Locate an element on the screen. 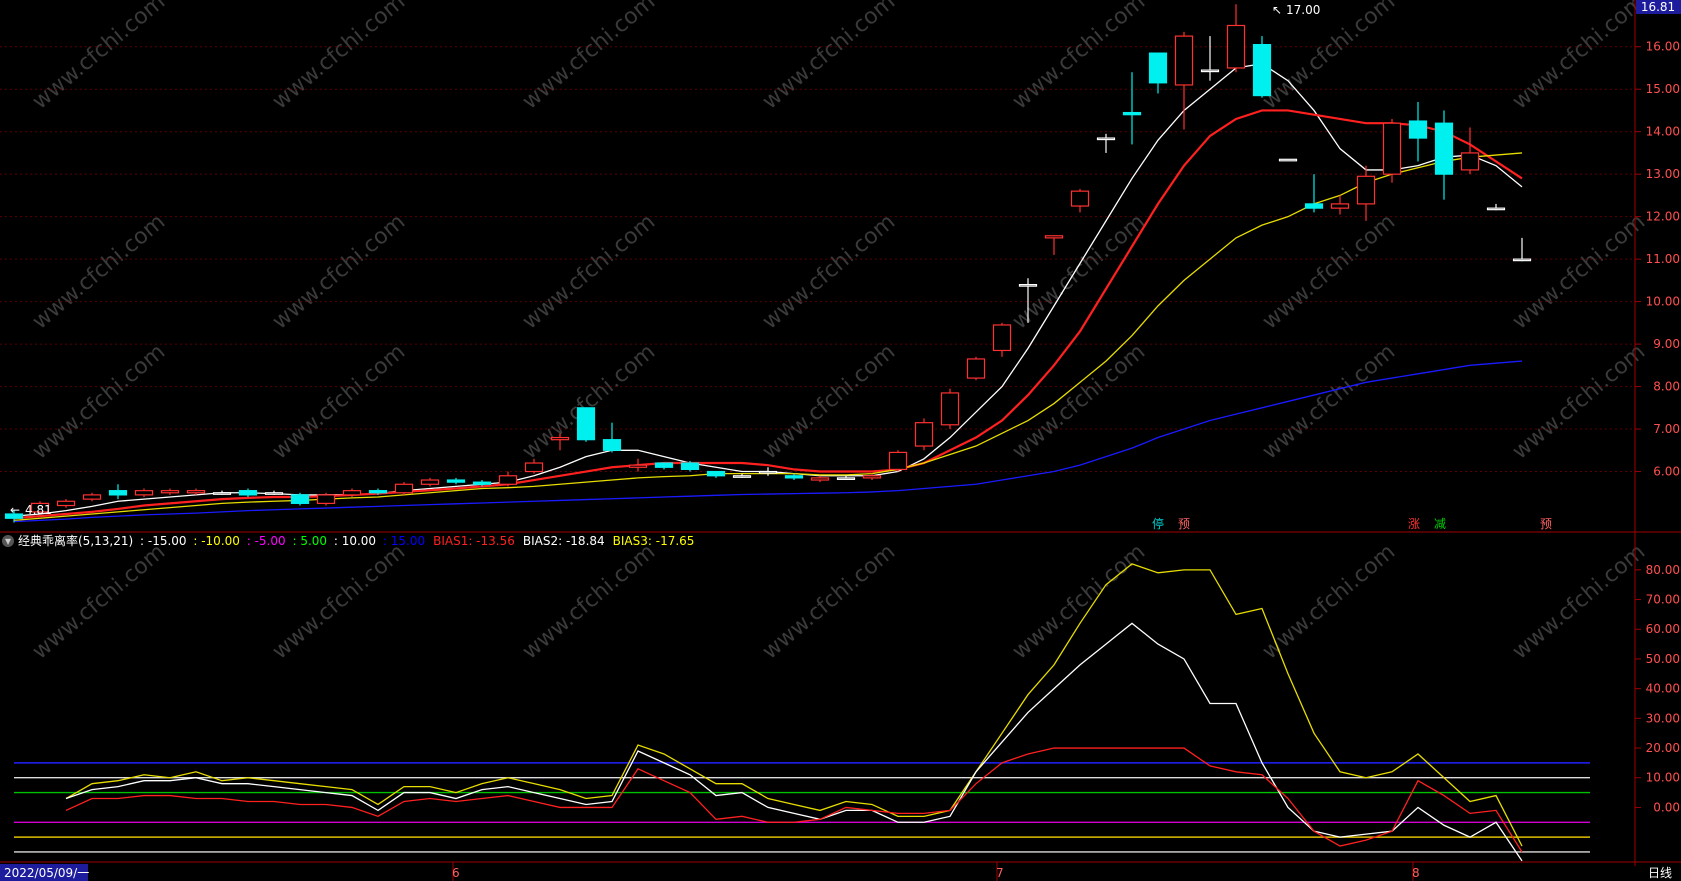  bias-tick-label: 20.00 is located at coordinates (1663, 748).